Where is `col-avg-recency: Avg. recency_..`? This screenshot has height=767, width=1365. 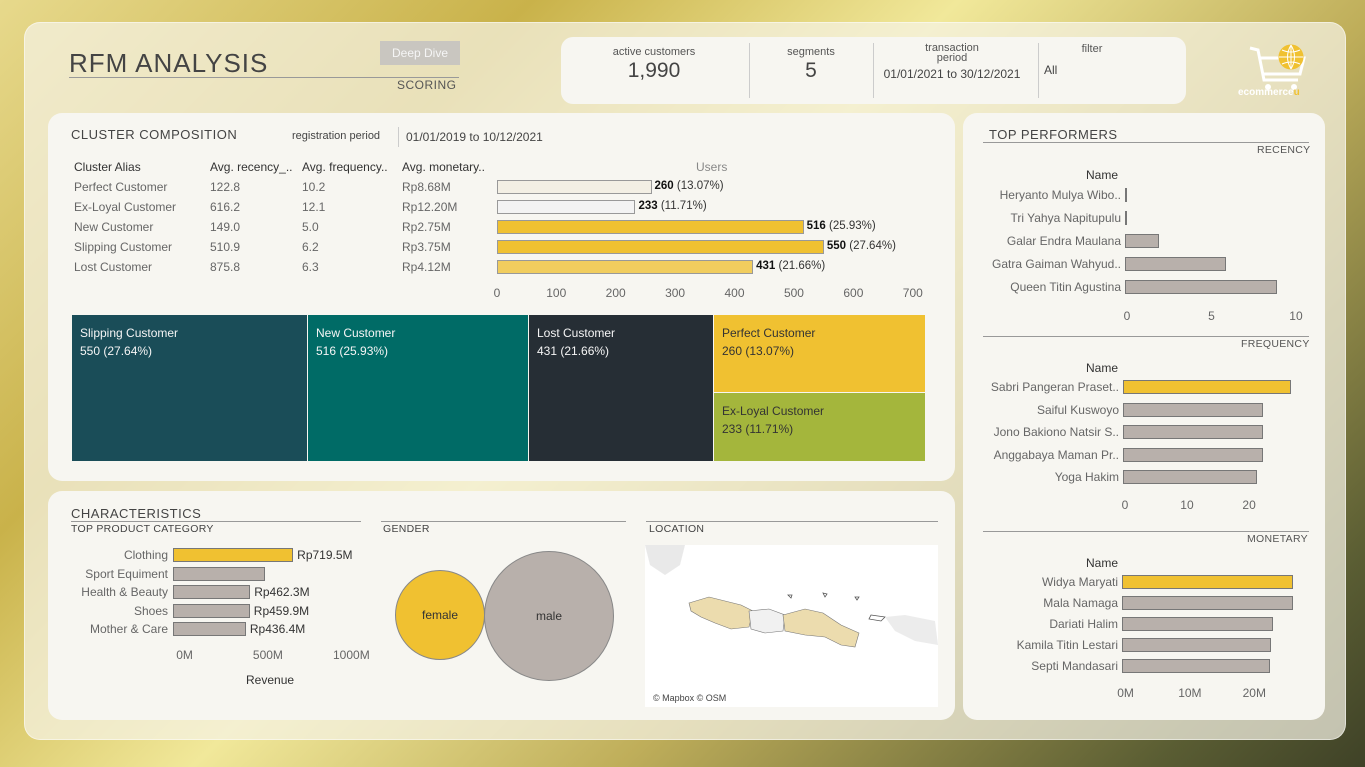
col-avg-recency: Avg. recency_.. is located at coordinates (251, 167).